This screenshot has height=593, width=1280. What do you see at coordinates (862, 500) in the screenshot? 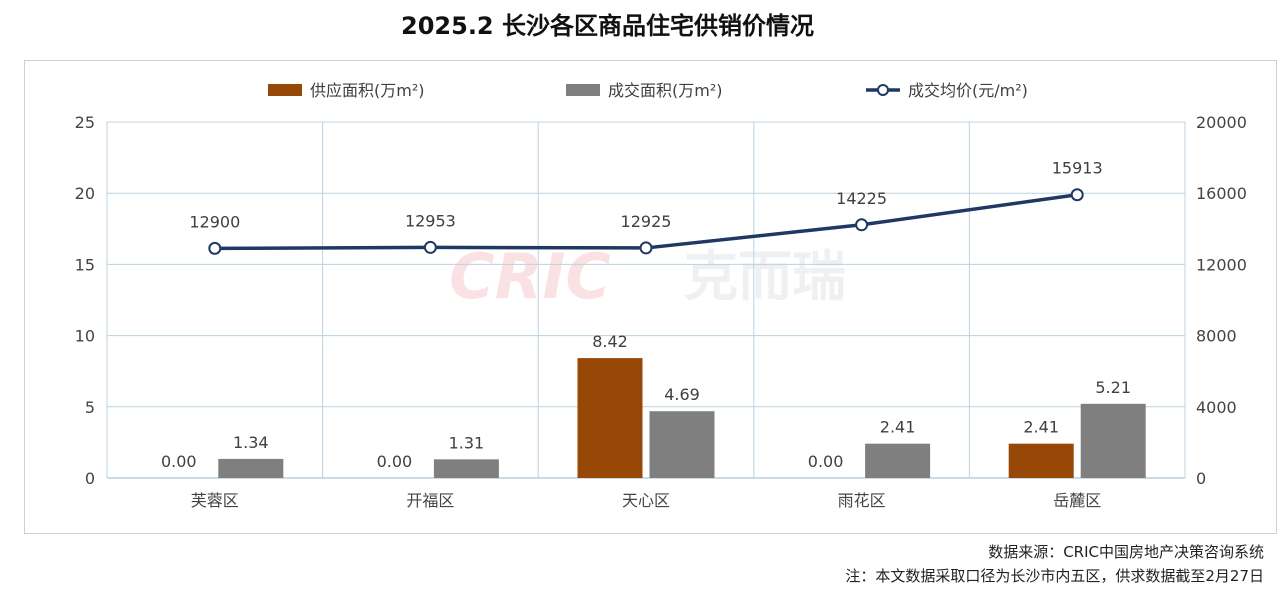
I see `x-category-label: 雨花区` at bounding box center [862, 500].